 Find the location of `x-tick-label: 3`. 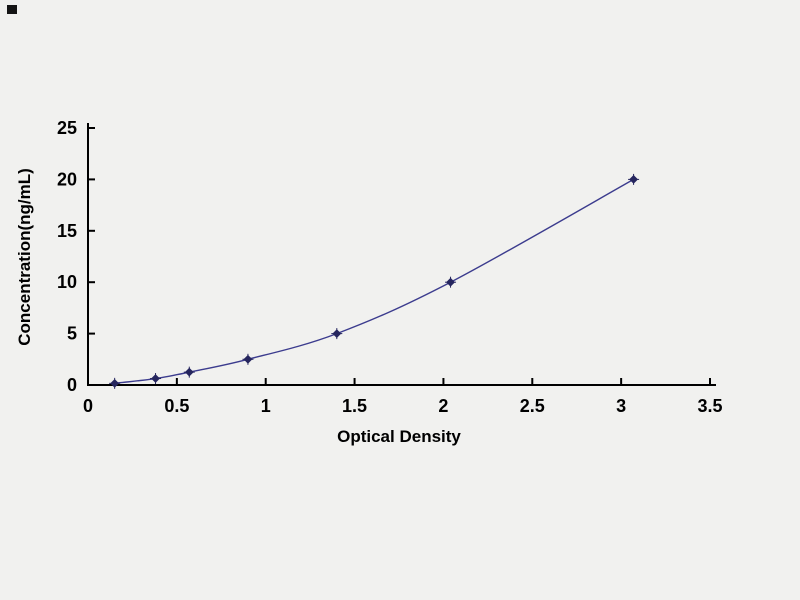

x-tick-label: 3 is located at coordinates (621, 406).